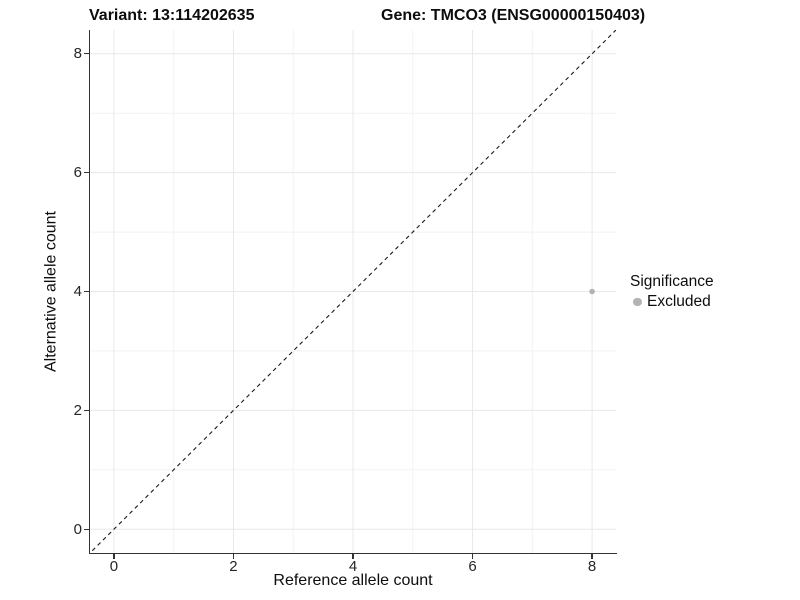 The image size is (800, 600). I want to click on gene-title: Gene: TMCO3 (ENSG00000150403), so click(513, 15).